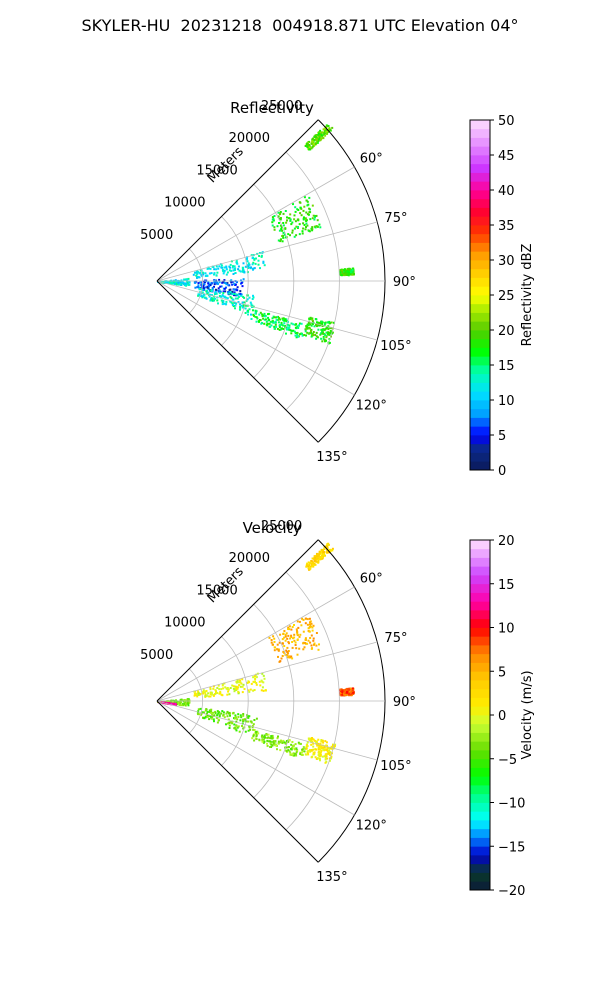 This screenshot has height=1000, width=600. Describe the element at coordinates (371, 578) in the screenshot. I see `azimuth-tick-label: 60°` at that location.